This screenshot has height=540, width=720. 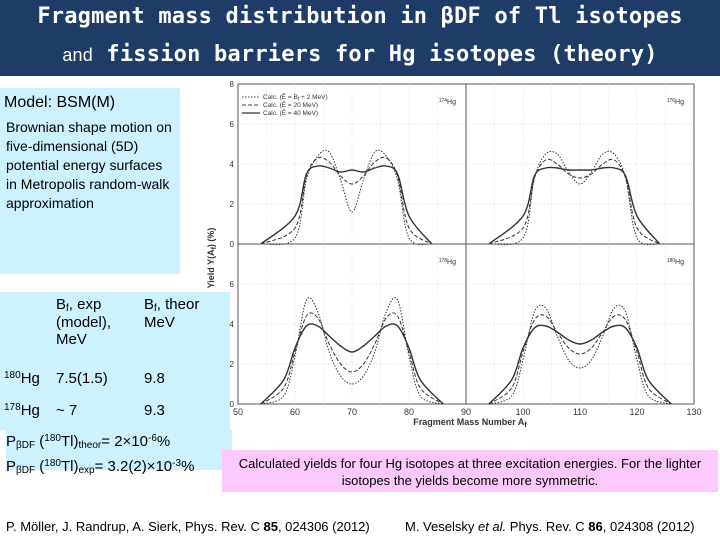 What do you see at coordinates (133, 466) in the screenshot?
I see `prob-value: = 3.2(2)×10` at bounding box center [133, 466].